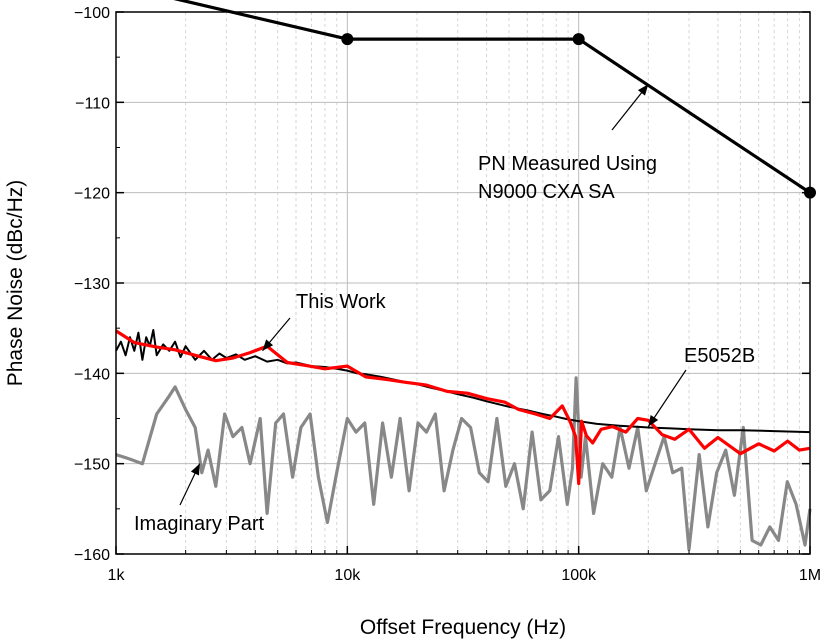 The image size is (827, 643). I want to click on y-tick-label: −150, so click(92, 465).